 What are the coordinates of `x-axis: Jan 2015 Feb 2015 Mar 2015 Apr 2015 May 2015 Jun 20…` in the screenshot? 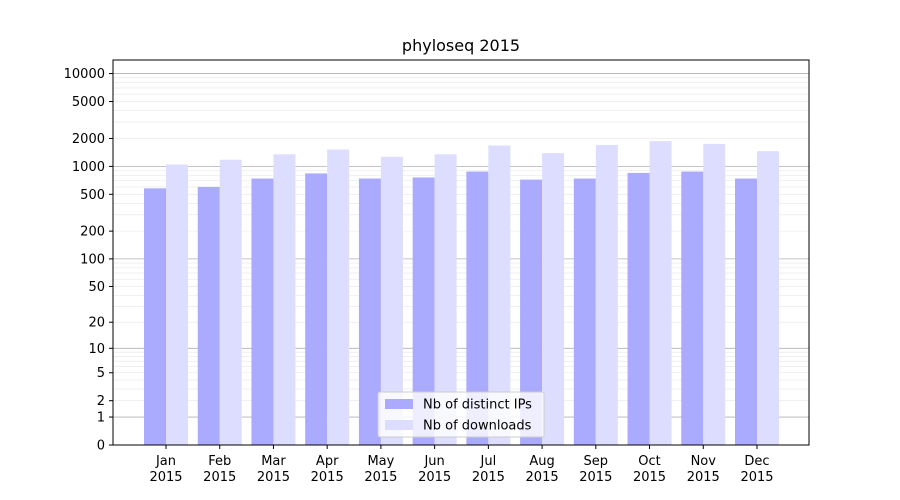 It's located at (461, 465).